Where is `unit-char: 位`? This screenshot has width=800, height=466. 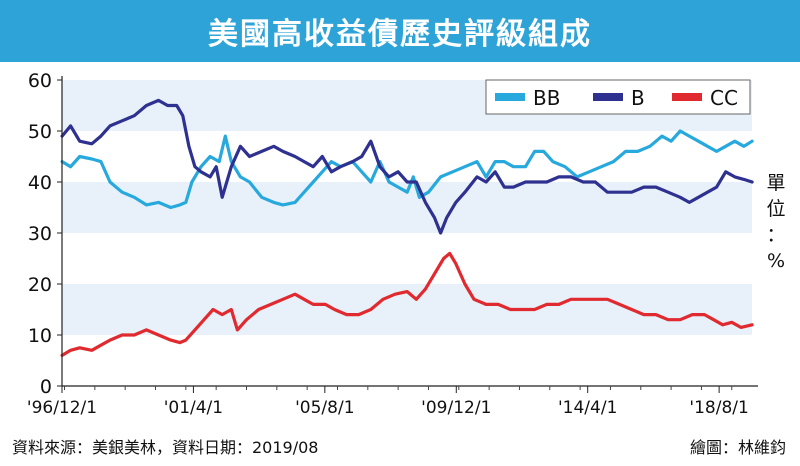 unit-char: 位 is located at coordinates (776, 209).